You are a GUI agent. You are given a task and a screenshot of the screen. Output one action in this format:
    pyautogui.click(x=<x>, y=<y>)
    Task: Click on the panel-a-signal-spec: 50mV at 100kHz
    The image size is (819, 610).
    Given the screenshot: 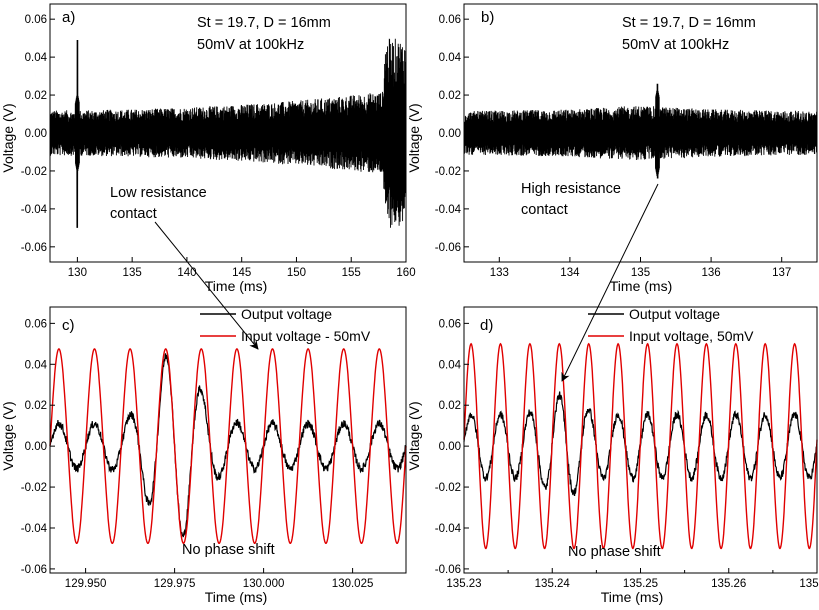 What is the action you would take?
    pyautogui.click(x=250, y=45)
    